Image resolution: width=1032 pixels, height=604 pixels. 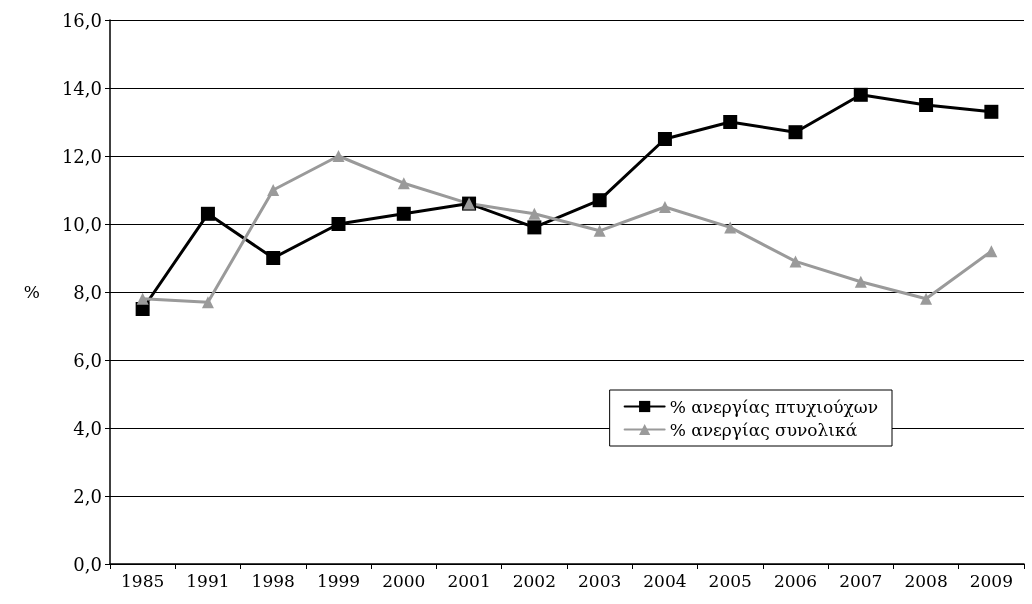 I want to click on x-tick-label: 2001, so click(x=469, y=580).